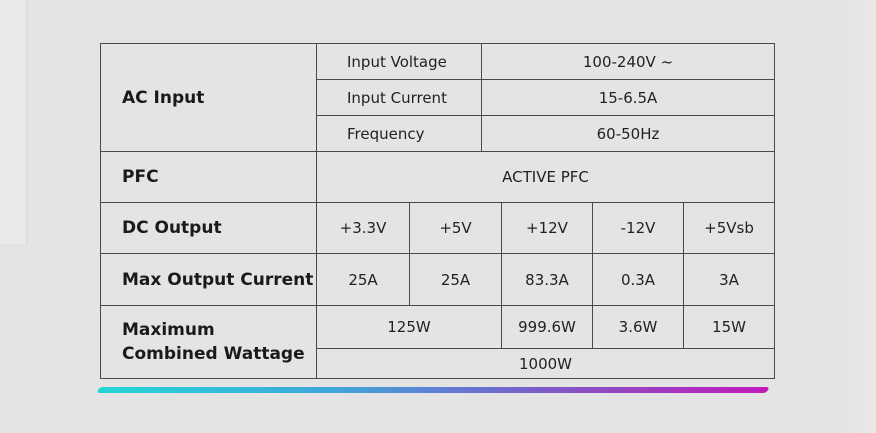  I want to click on current-5v: 25A, so click(455, 279).